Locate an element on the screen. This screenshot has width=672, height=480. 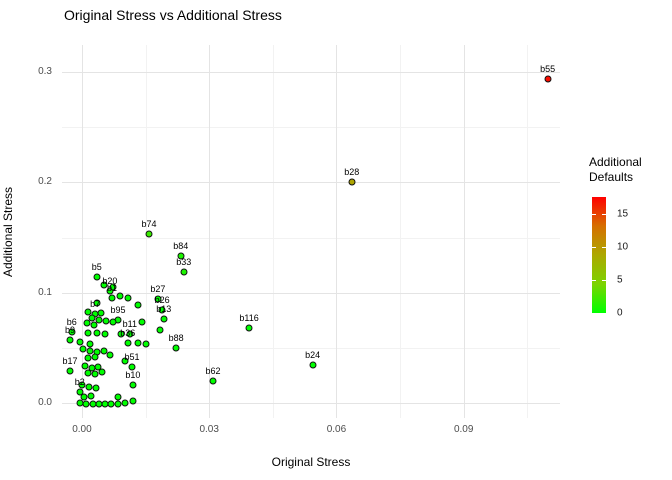
data-point-b27 is located at coordinates (158, 299).